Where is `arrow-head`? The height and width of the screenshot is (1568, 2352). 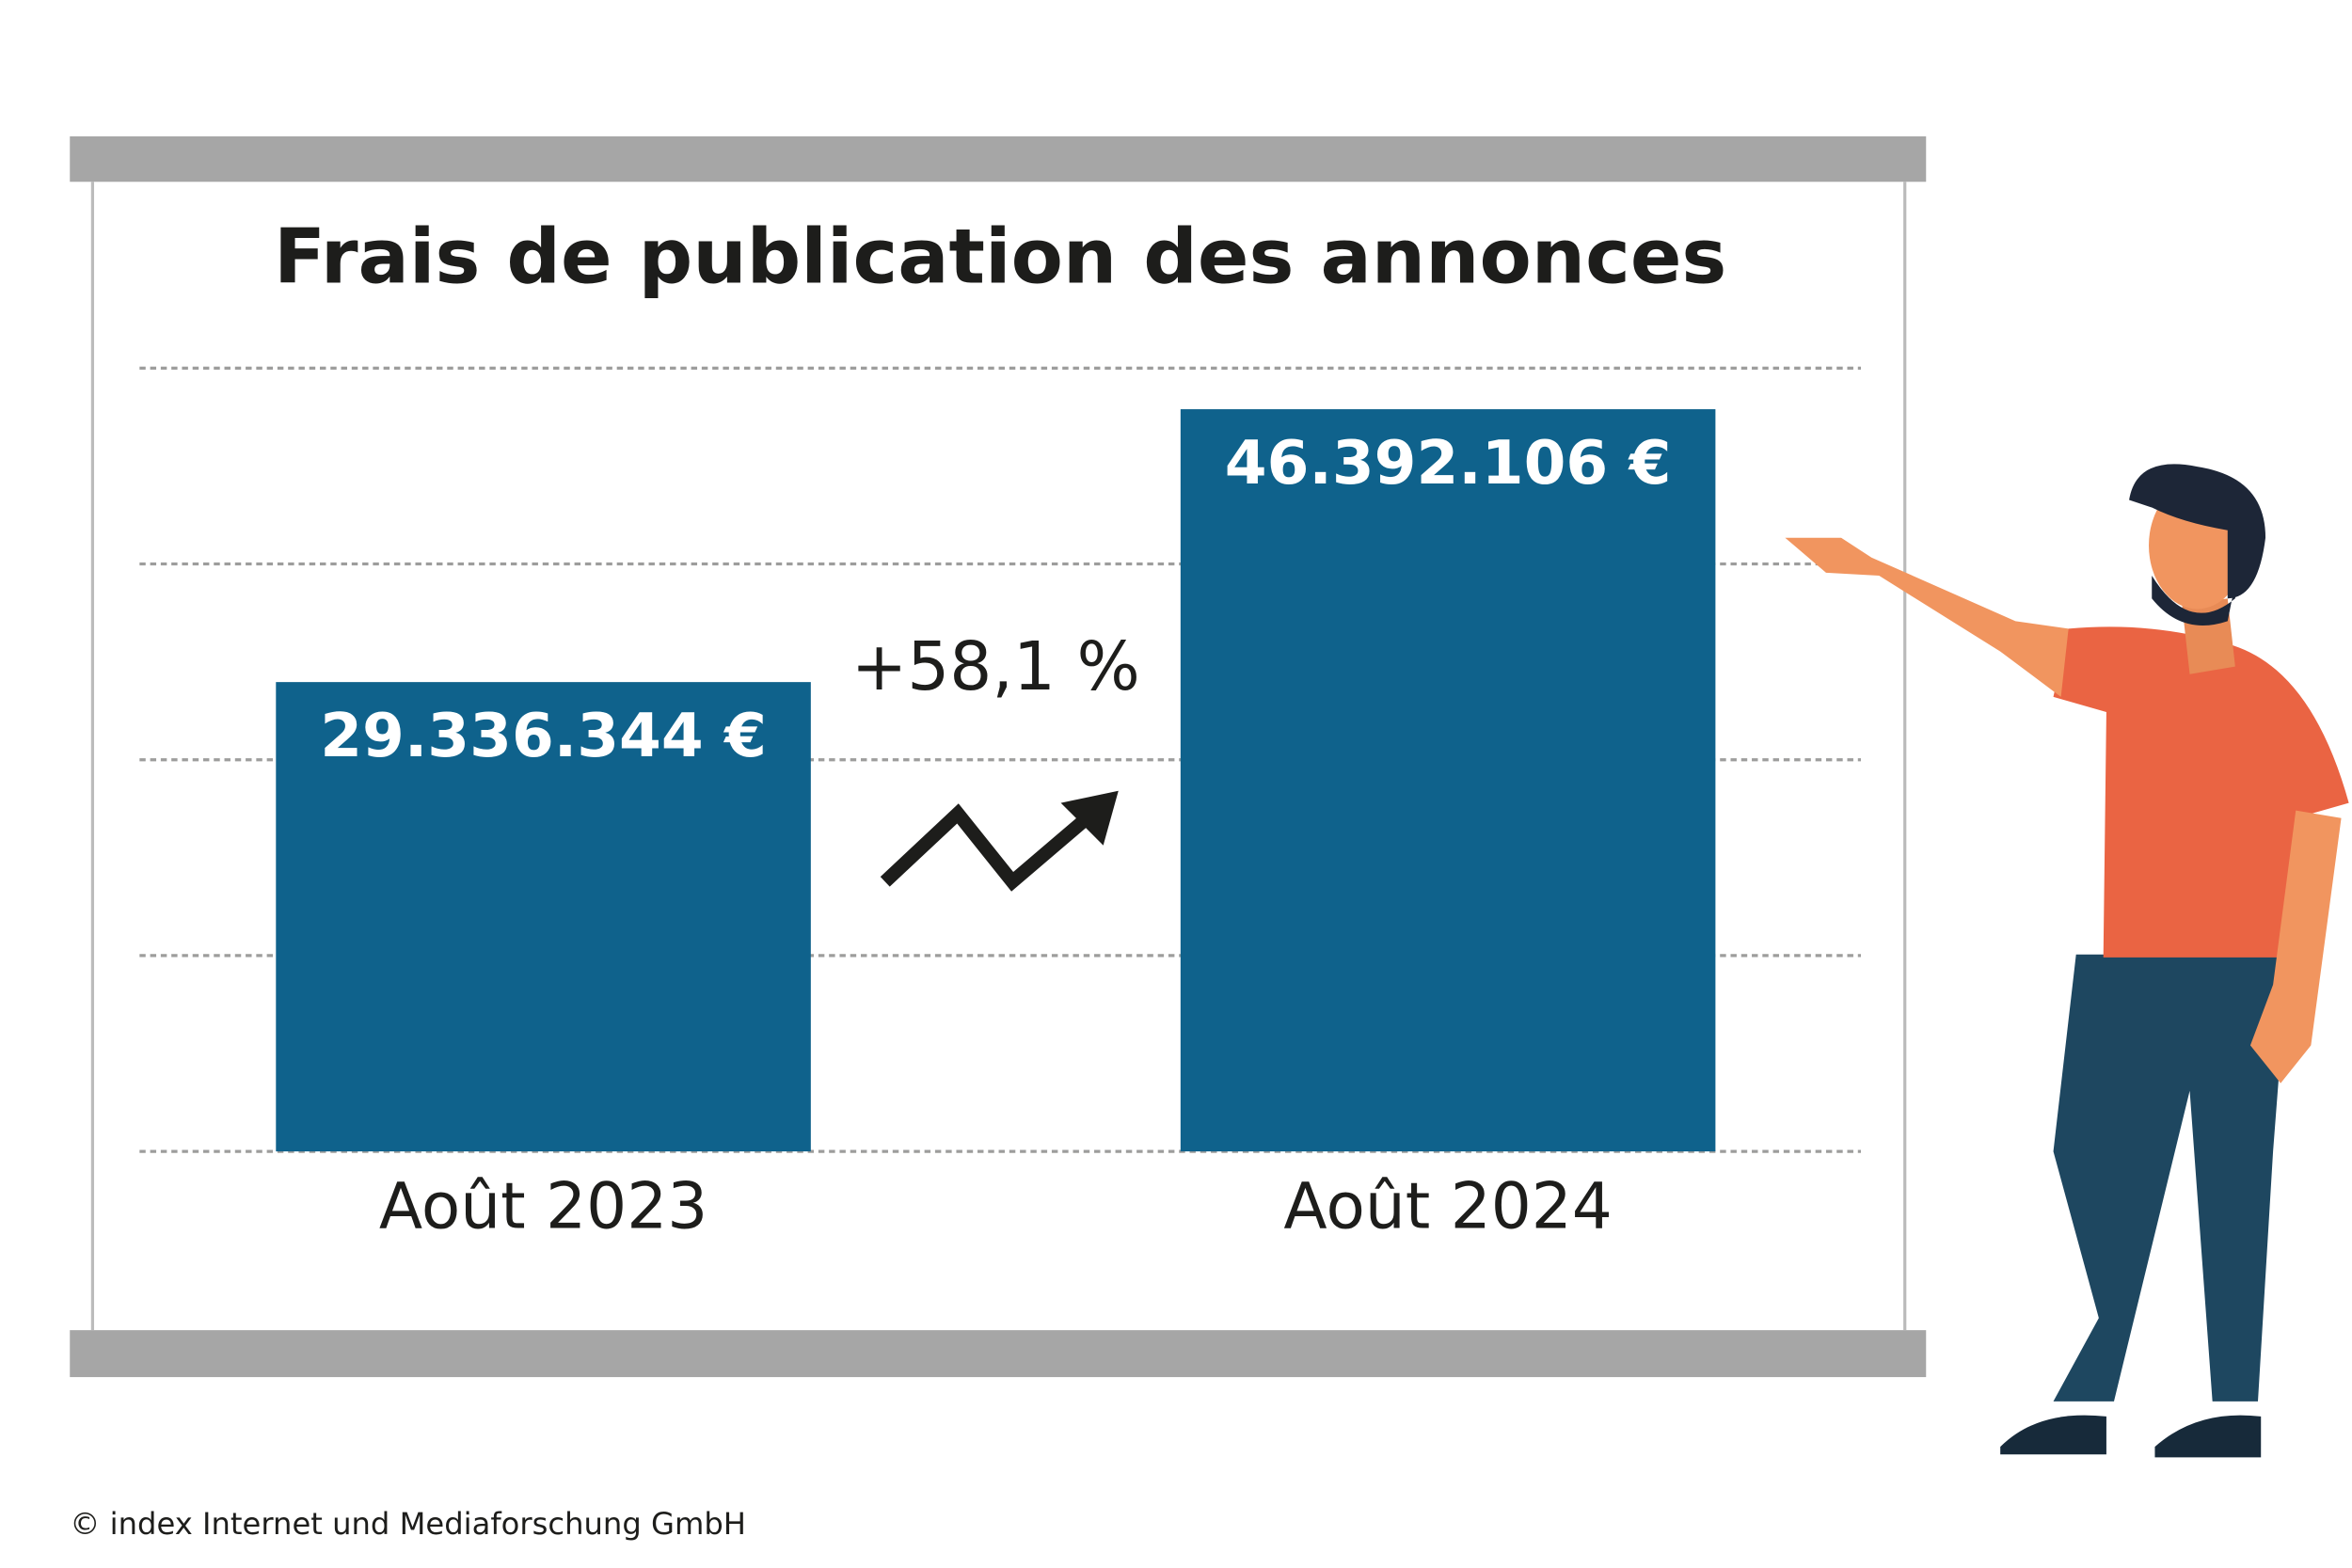
arrow-head is located at coordinates (1089, 818).